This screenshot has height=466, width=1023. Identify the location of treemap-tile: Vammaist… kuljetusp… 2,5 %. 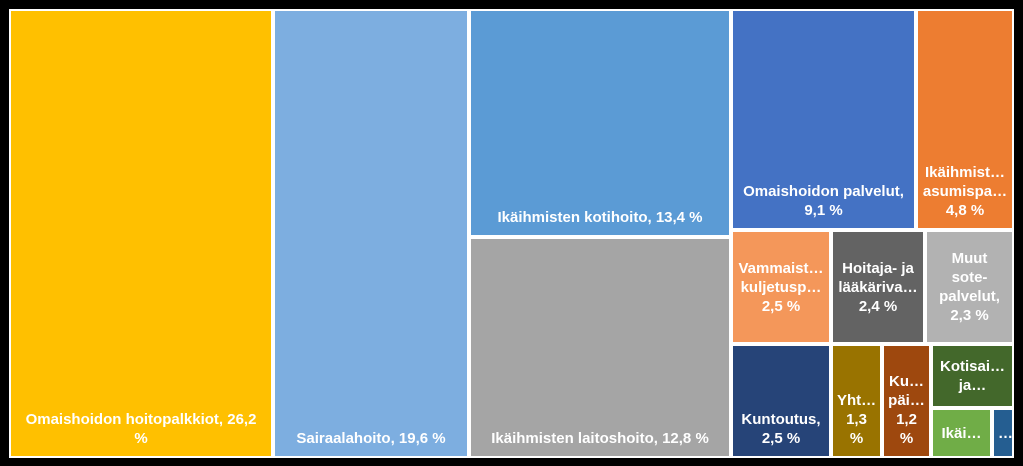
(781, 287).